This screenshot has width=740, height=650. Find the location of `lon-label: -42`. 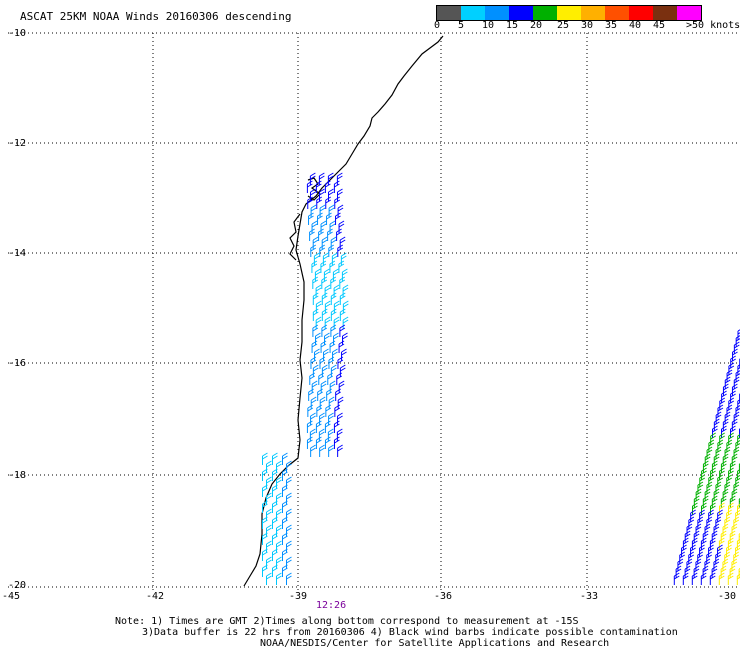

lon-label: -42 is located at coordinates (155, 596).